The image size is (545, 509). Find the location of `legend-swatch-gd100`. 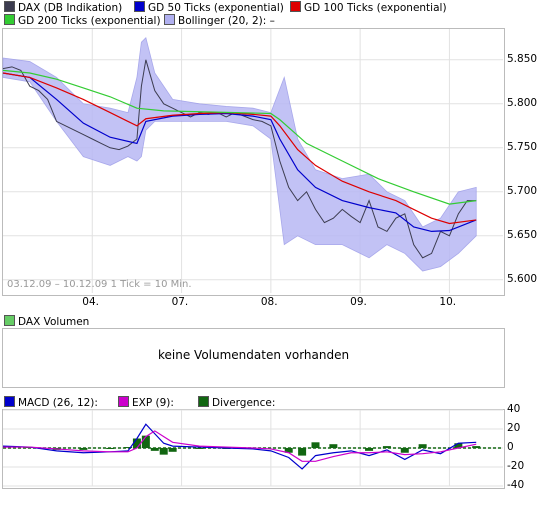

legend-swatch-gd100 is located at coordinates (295, 6).